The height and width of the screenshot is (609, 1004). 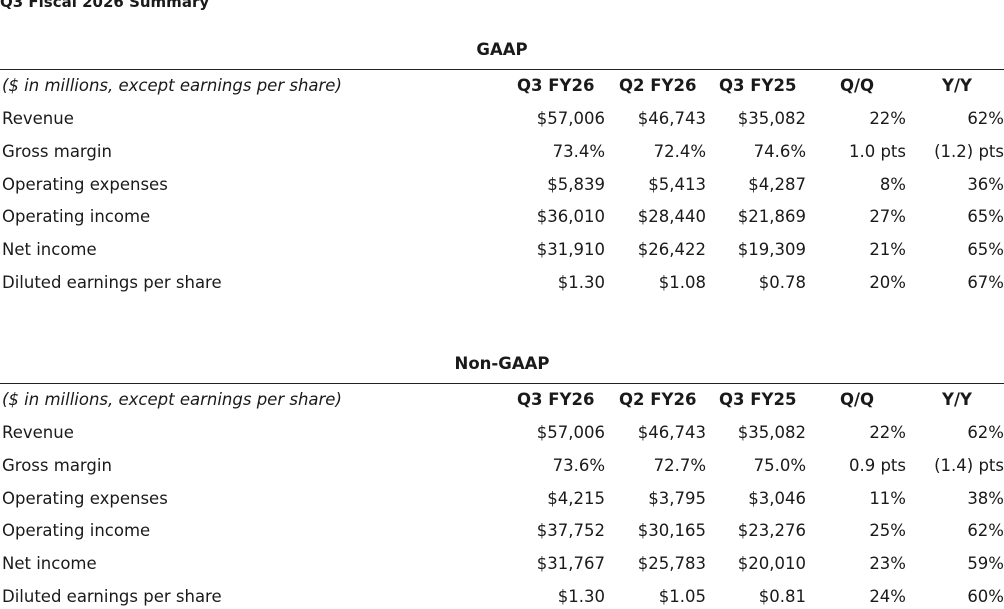 I want to click on cell: $19,309, so click(x=771, y=250).